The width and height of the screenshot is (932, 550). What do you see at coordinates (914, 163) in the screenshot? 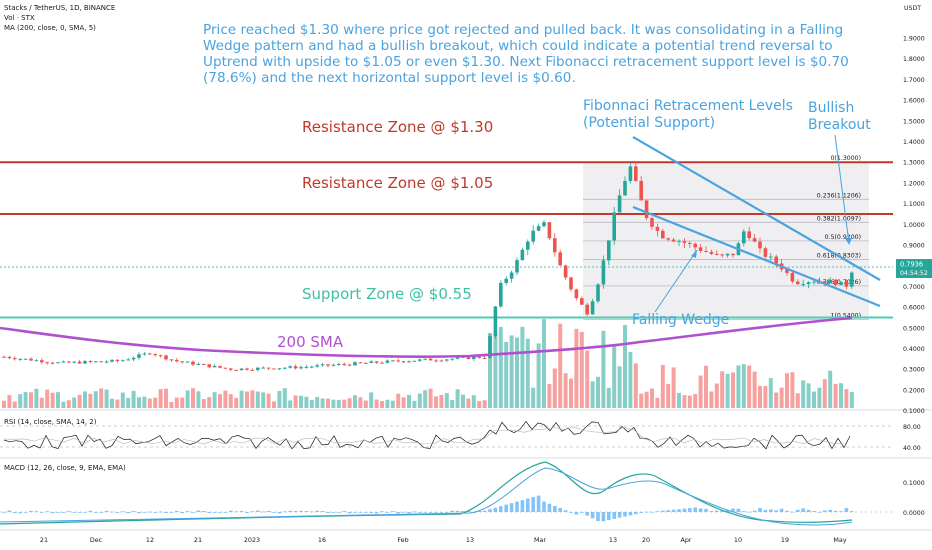
I see `price-axis-tick: 1.3000` at bounding box center [914, 163].